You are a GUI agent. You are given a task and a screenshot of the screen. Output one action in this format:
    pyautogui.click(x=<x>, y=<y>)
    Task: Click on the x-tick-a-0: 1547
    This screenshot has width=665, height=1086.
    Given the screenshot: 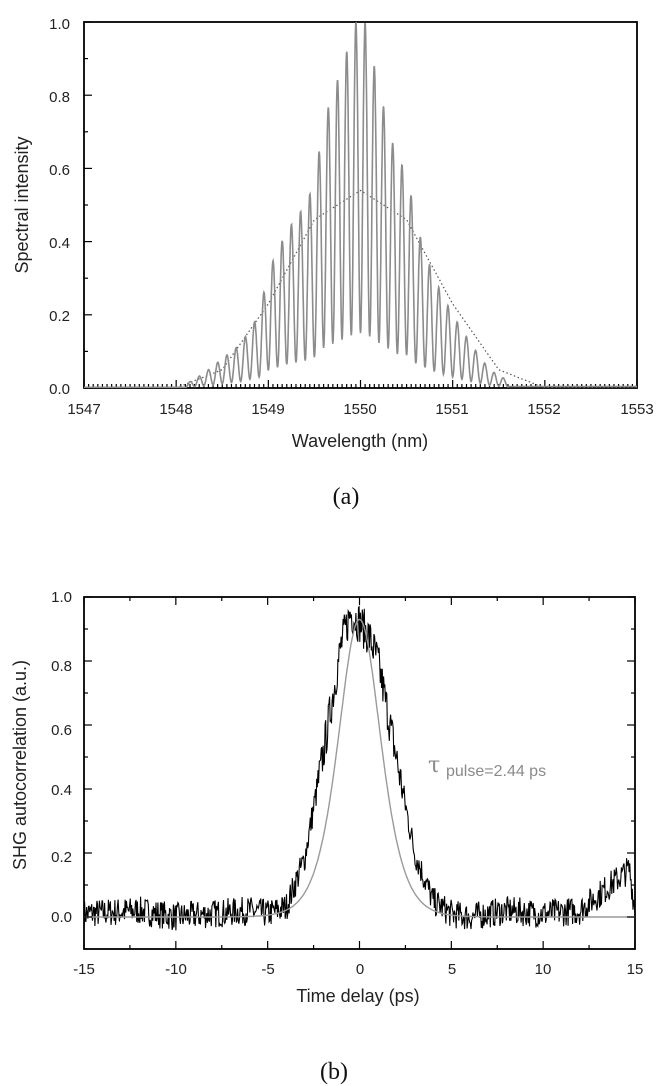 What is the action you would take?
    pyautogui.click(x=83, y=409)
    